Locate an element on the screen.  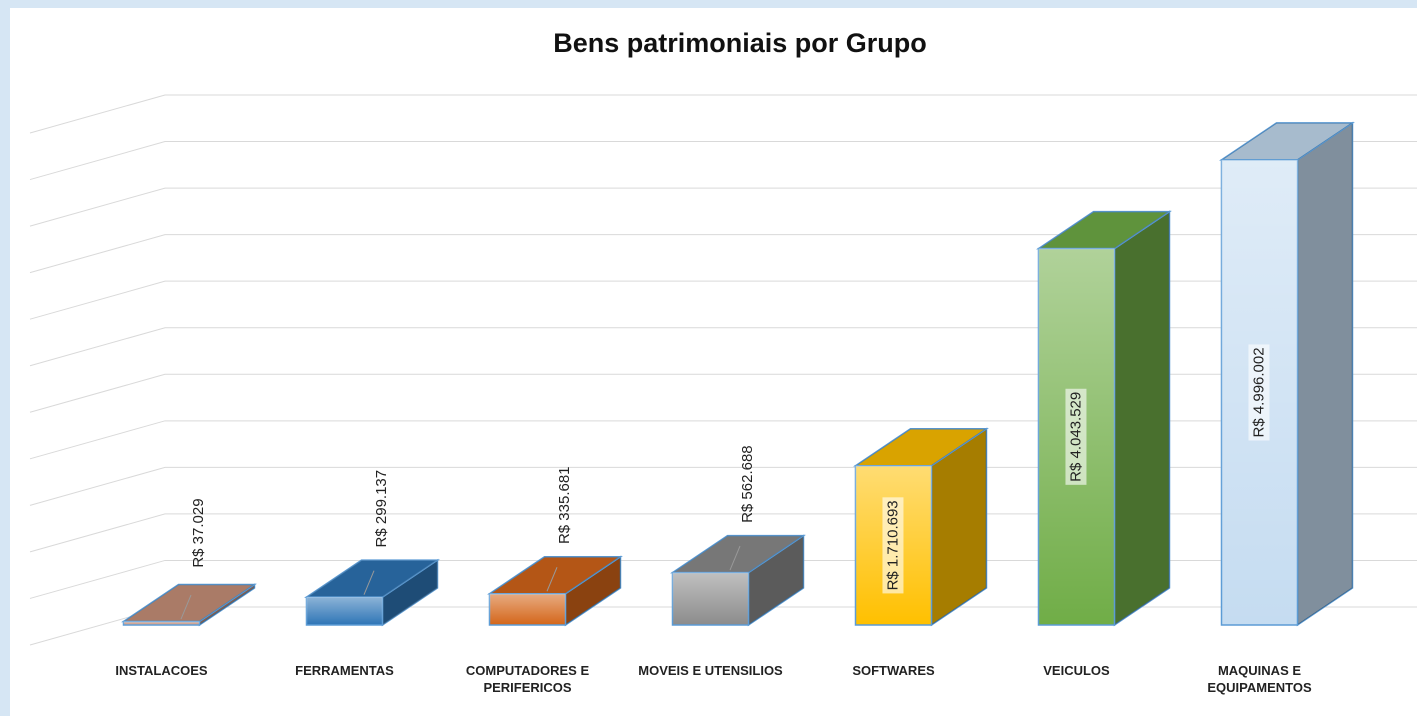
value-label: R$ 1.710.693 is located at coordinates (892, 545).